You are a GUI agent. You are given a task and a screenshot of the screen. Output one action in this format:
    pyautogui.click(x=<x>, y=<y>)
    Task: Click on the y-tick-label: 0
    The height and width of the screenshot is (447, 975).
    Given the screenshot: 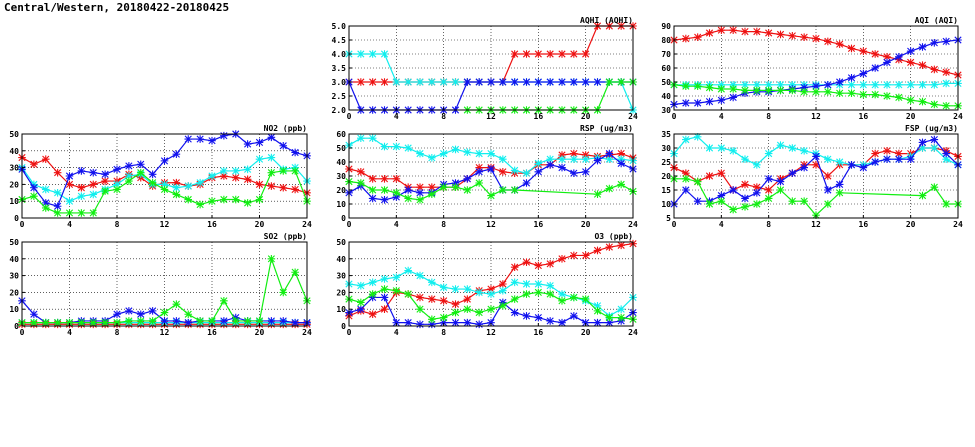 What is the action you would take?
    pyautogui.click(x=16, y=218)
    